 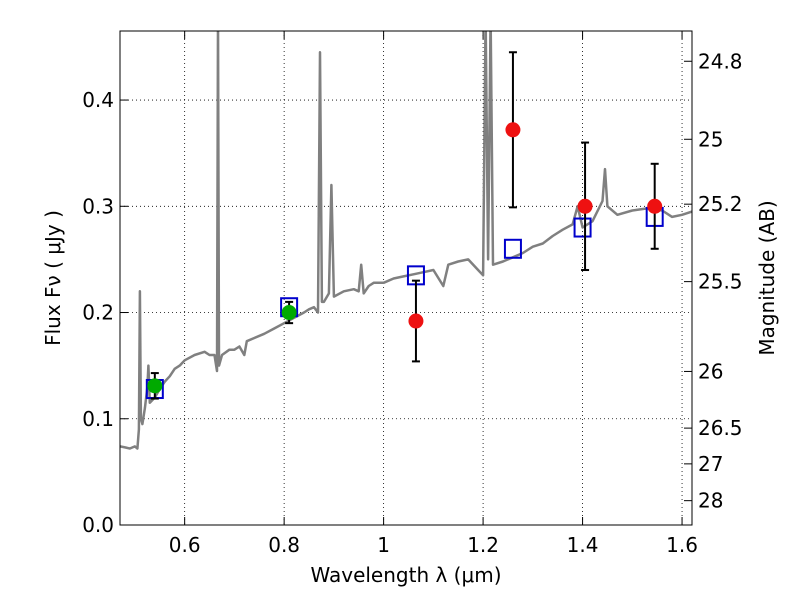 I want to click on mag-tick-label: 26, so click(x=710, y=371).